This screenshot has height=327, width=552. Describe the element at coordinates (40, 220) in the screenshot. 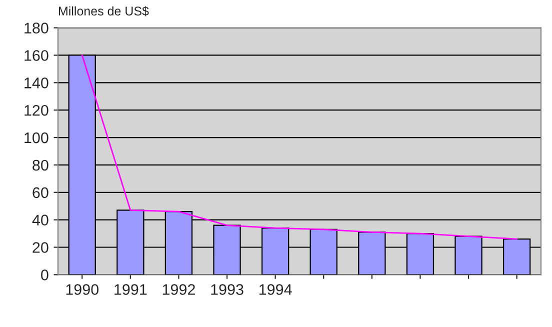

I see `y-tick-label: 40` at that location.